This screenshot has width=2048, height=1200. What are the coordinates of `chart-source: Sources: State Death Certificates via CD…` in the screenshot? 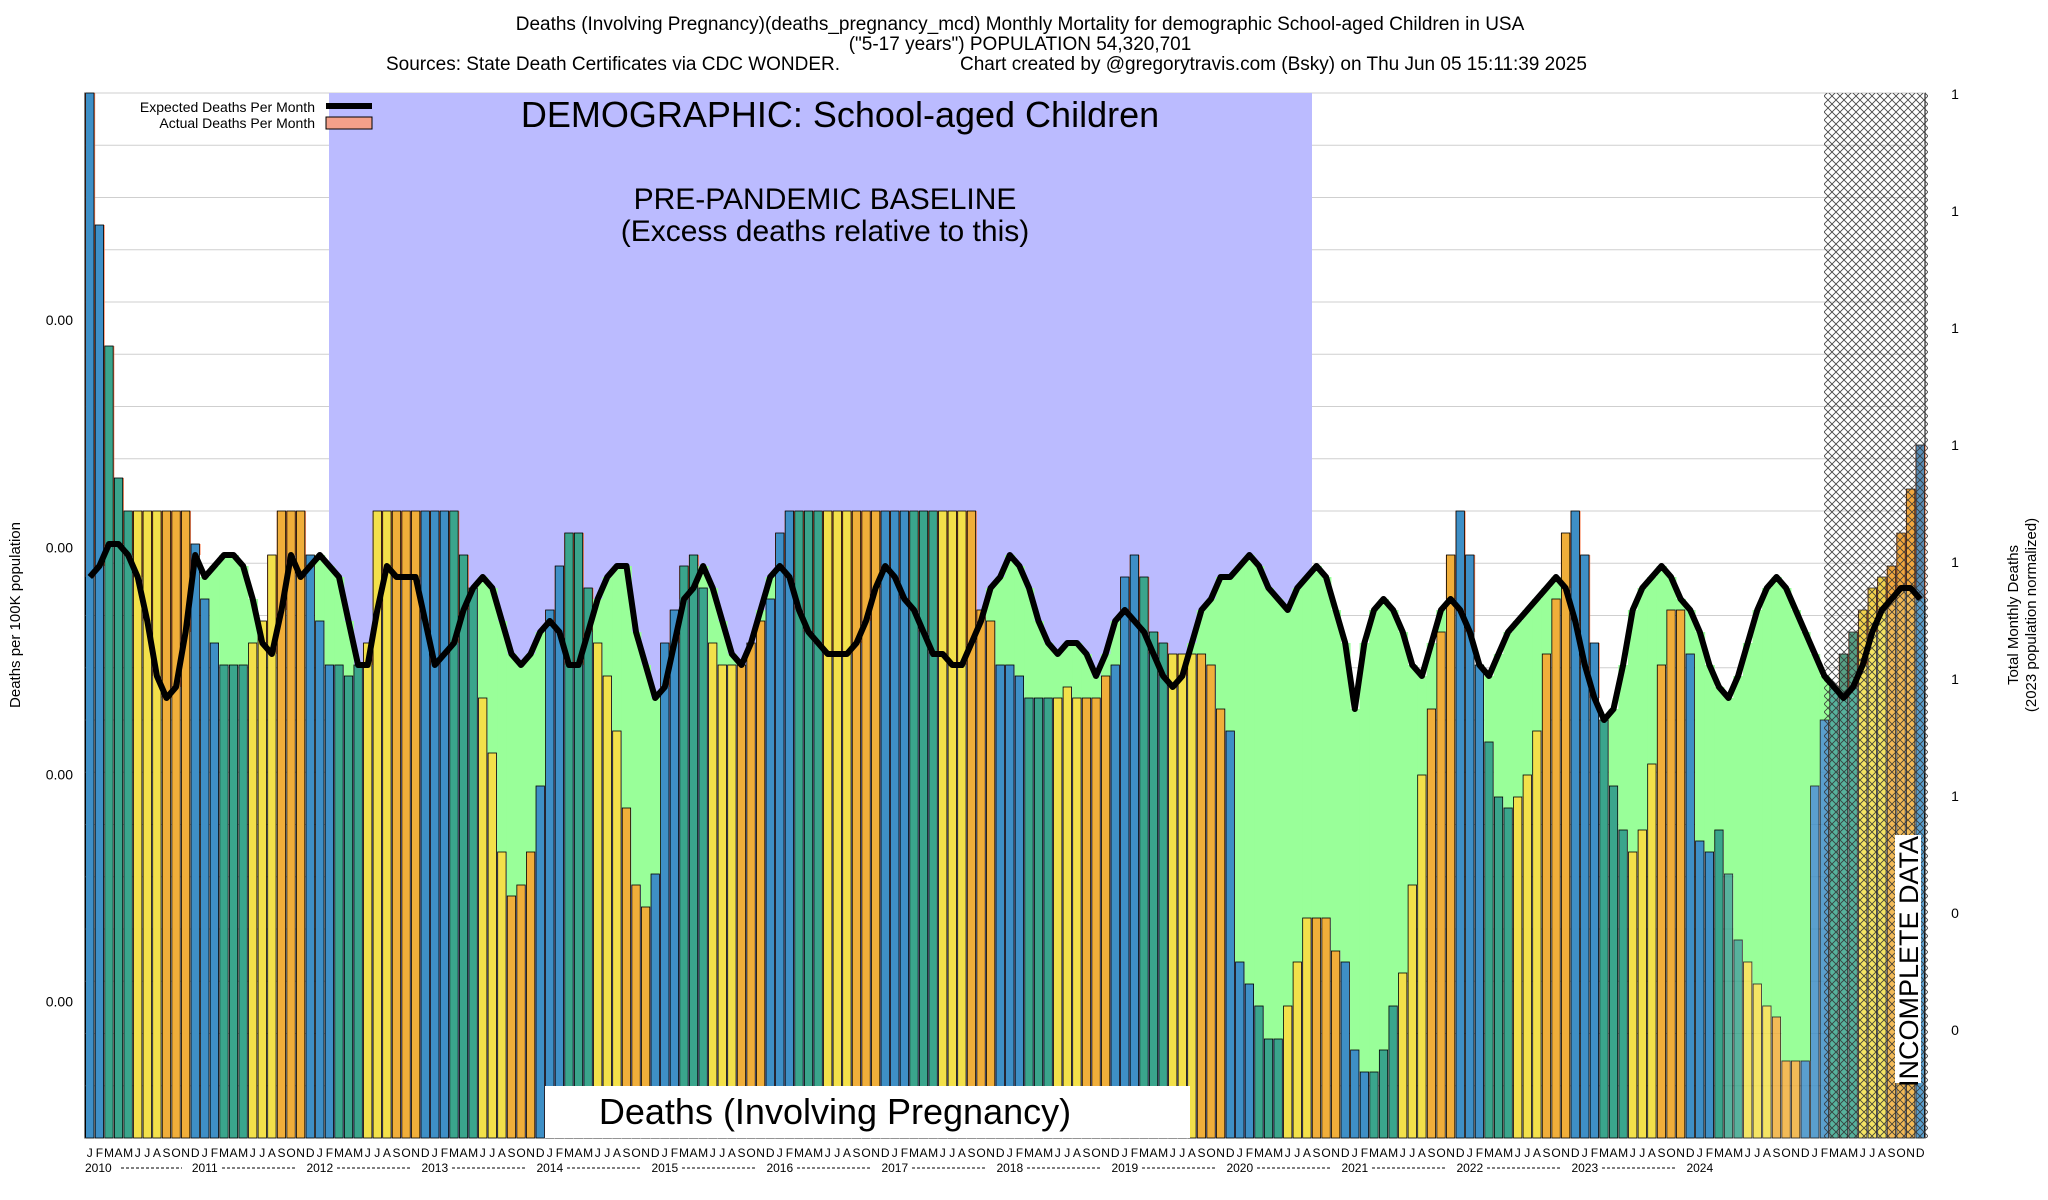 It's located at (613, 64).